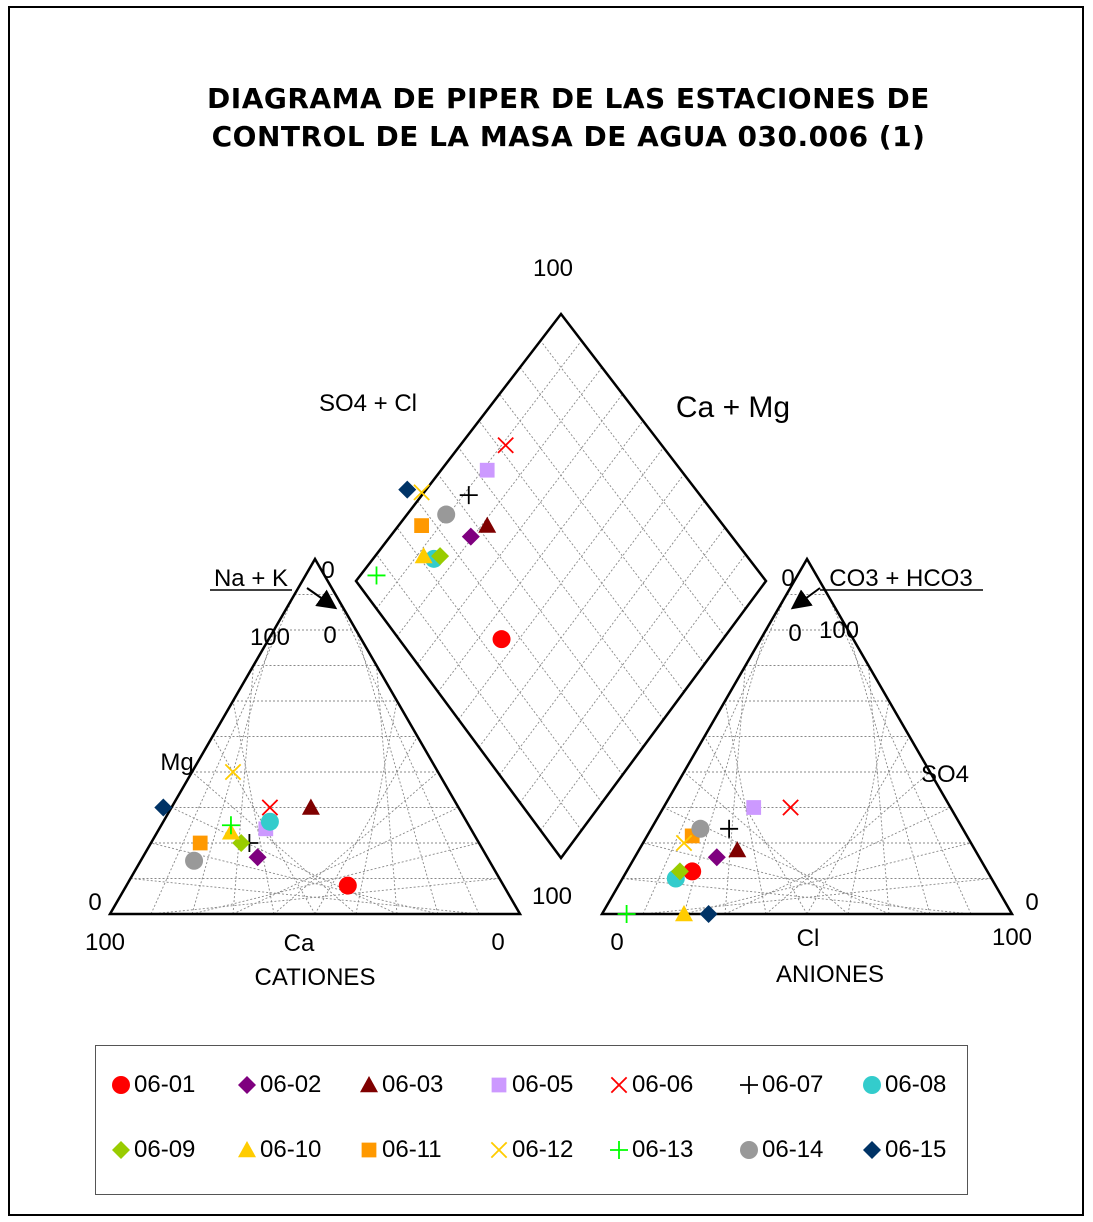 Image resolution: width=1093 pixels, height=1222 pixels. Describe the element at coordinates (413, 1084) in the screenshot. I see `legend-label: 06-03` at that location.